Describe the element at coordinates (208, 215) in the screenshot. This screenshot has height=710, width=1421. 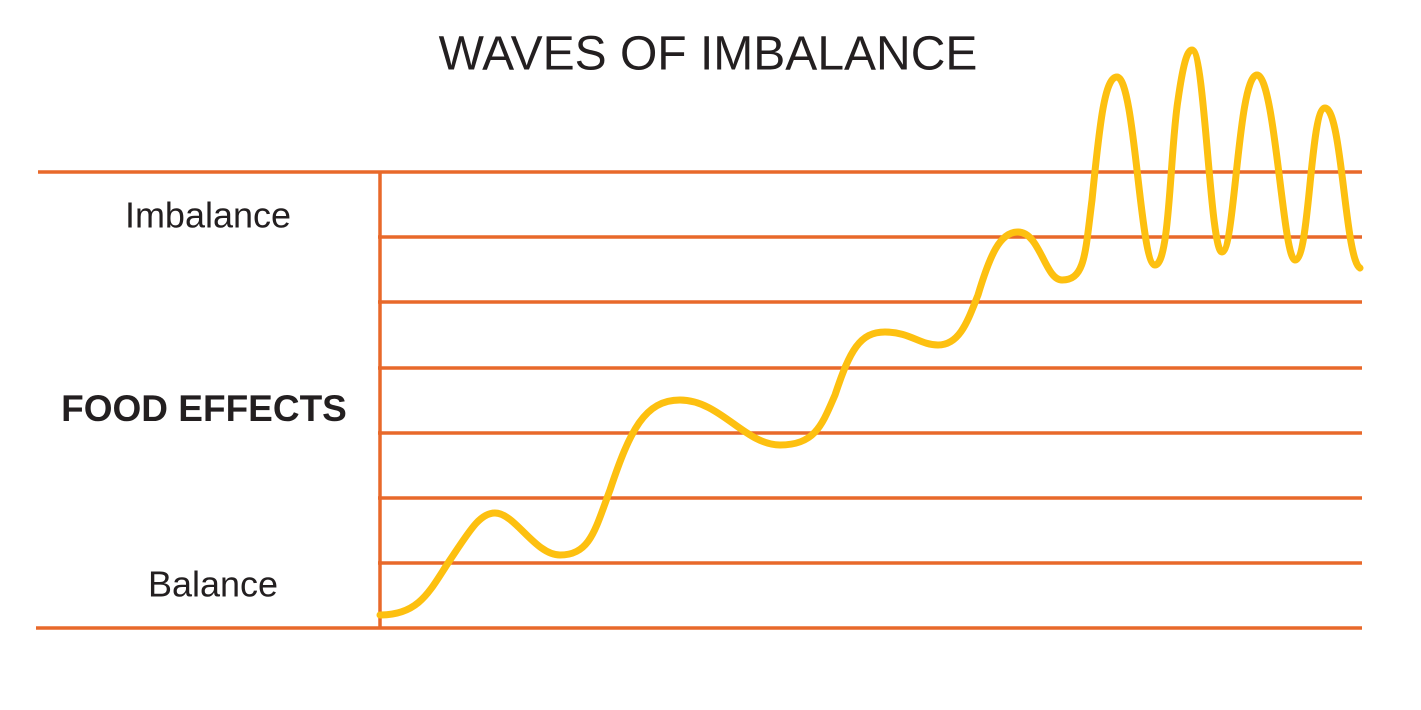
I see `top-label: Imbalance` at that location.